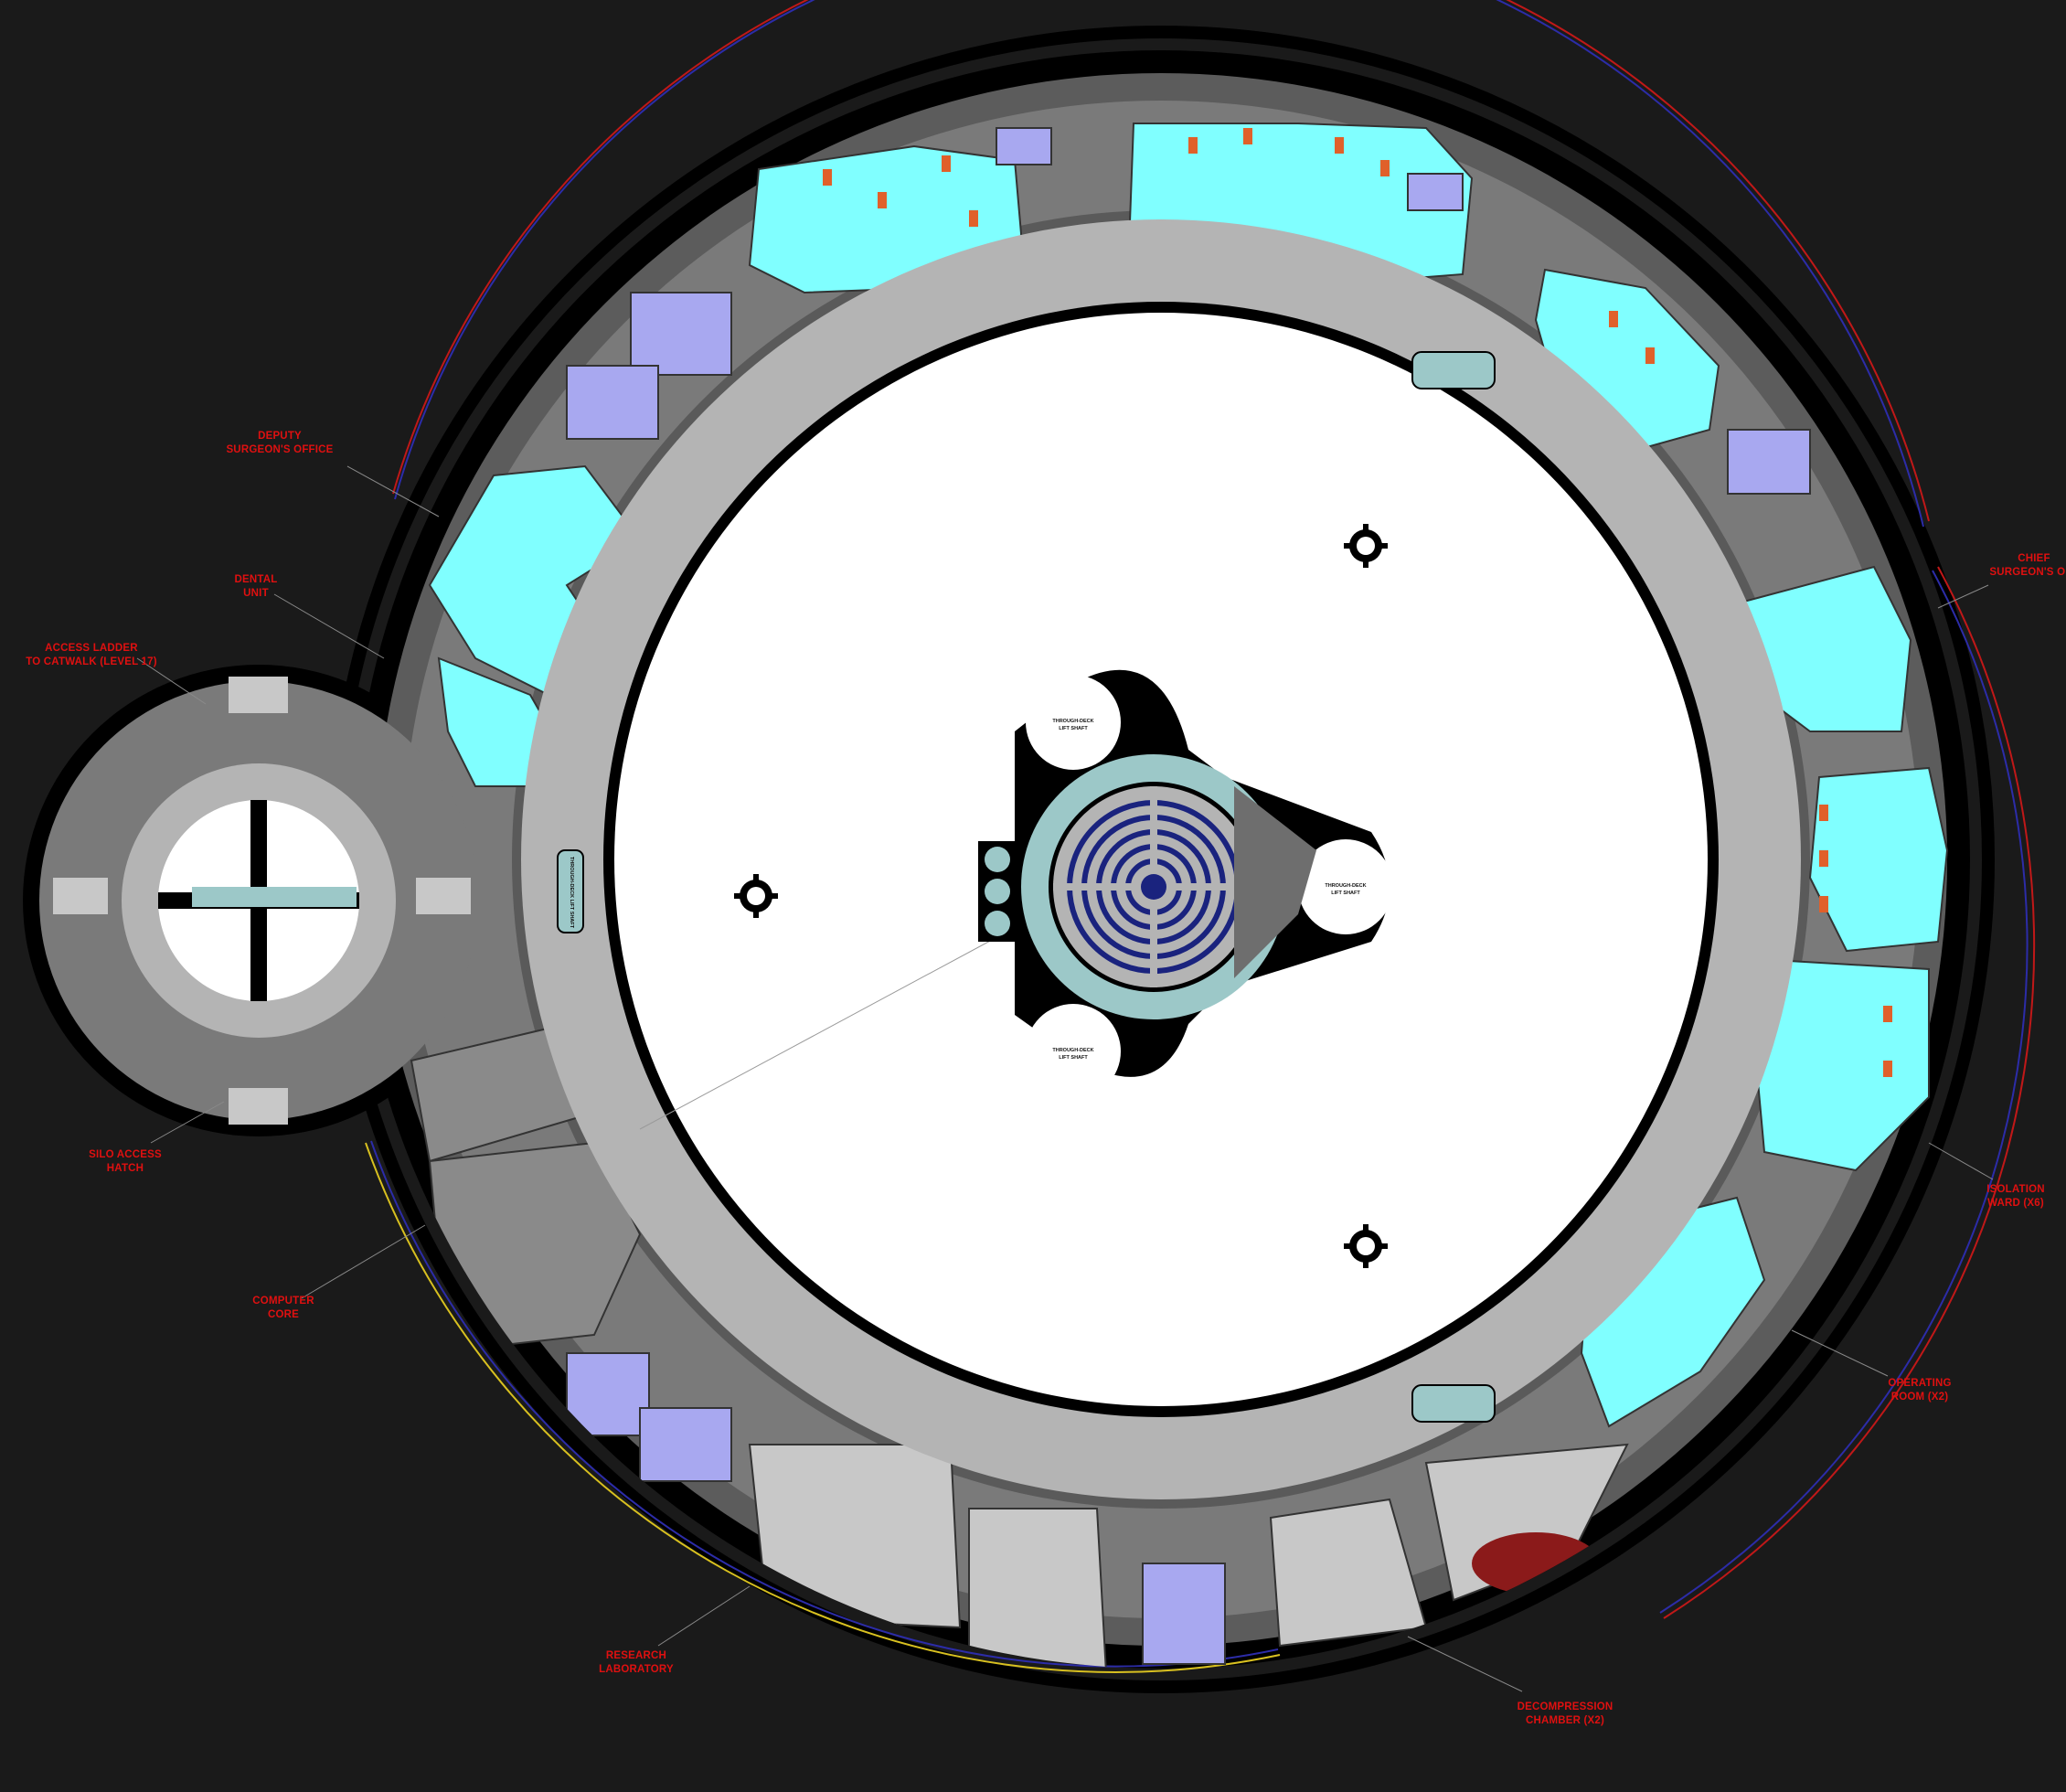 This screenshot has height=1792, width=2066. Describe the element at coordinates (1189, 1556) in the screenshot. I see `gray-rooms` at that location.